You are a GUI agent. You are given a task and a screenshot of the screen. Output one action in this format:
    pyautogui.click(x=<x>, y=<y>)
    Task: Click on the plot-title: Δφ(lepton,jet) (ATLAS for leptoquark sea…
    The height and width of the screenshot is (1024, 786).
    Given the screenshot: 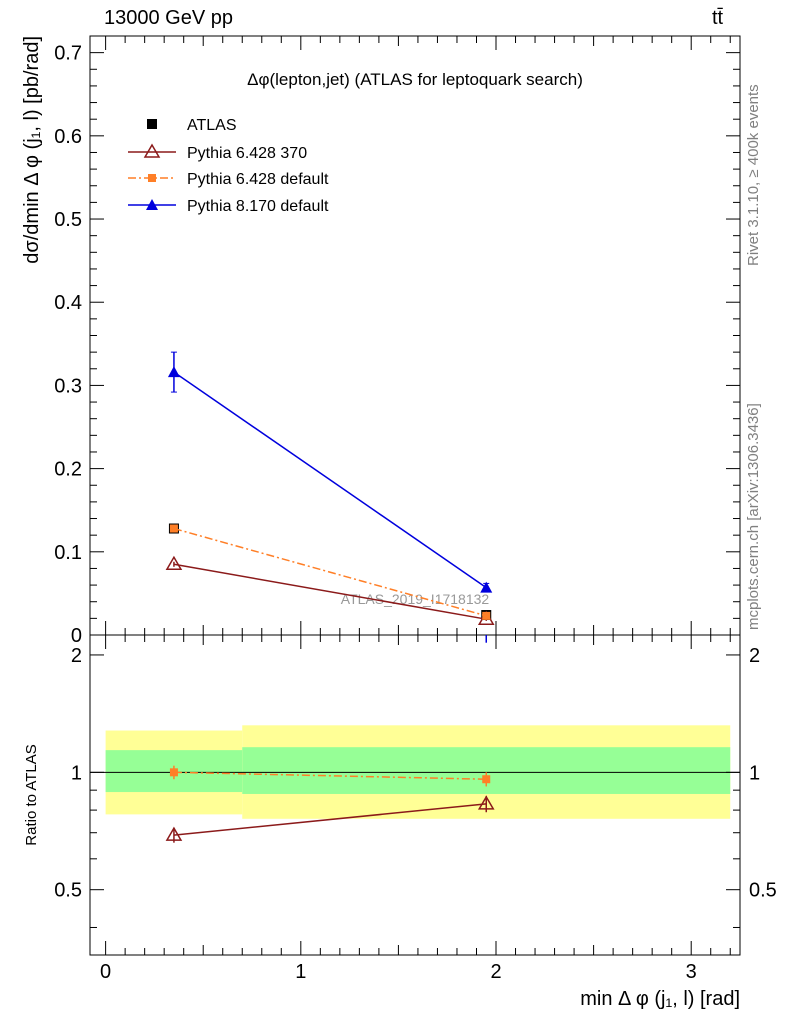 What is the action you would take?
    pyautogui.click(x=415, y=79)
    